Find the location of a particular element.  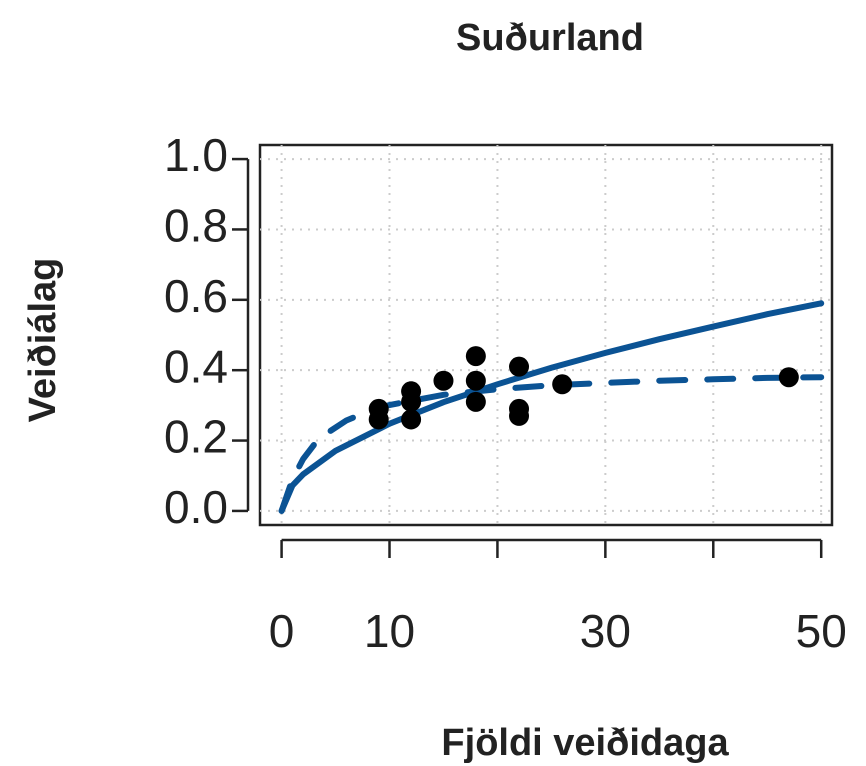

y-tick-label: 1.0 is located at coordinates (196, 155).